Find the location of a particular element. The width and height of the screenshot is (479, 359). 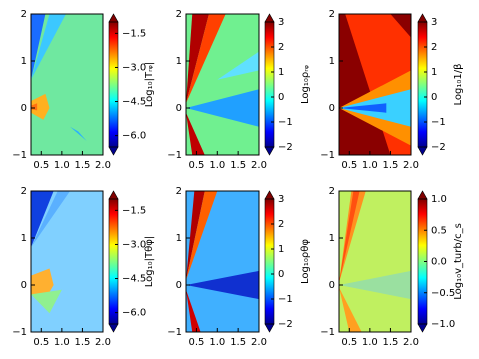

colorbar-tick-label: −1.0 is located at coordinates (443, 324).